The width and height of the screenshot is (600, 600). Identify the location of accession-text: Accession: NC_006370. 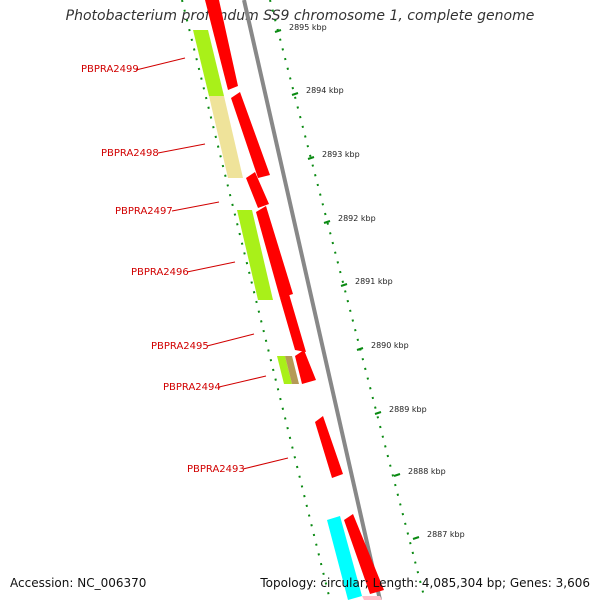
(78, 583).